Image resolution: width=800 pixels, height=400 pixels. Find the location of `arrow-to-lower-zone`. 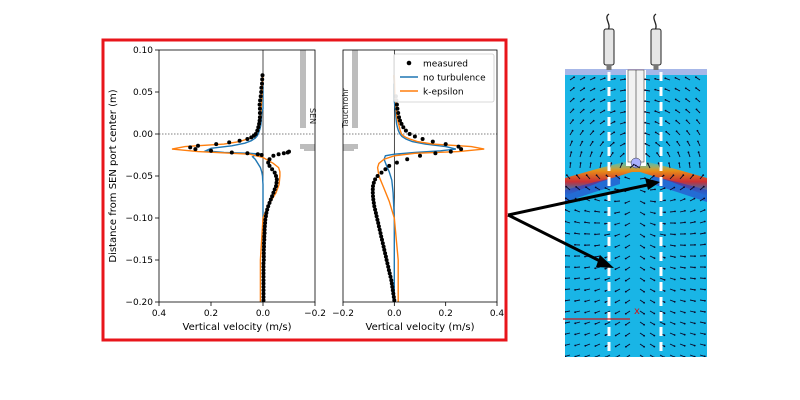

arrow-to-lower-zone is located at coordinates (557, 239).